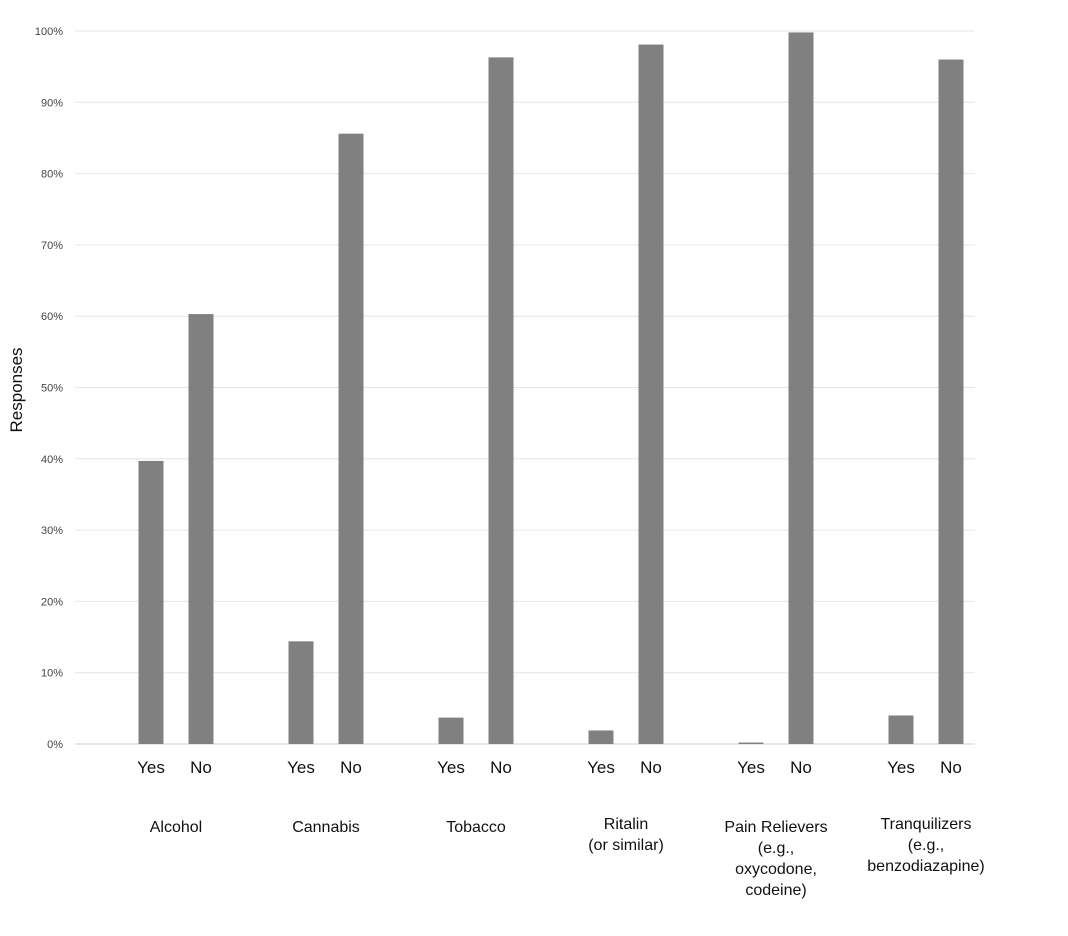 The height and width of the screenshot is (936, 1068). Describe the element at coordinates (52, 389) in the screenshot. I see `y-tick-label: 50%` at that location.